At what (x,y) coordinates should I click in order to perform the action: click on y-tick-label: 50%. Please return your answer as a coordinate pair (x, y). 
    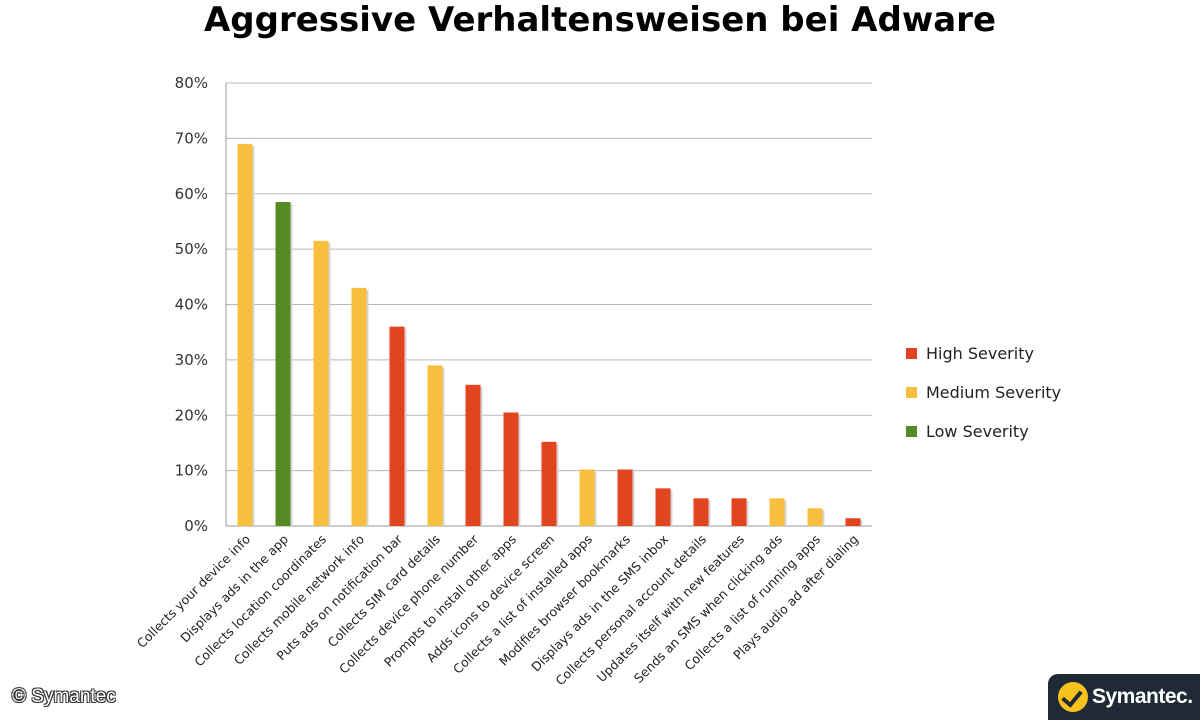
    Looking at the image, I should click on (191, 249).